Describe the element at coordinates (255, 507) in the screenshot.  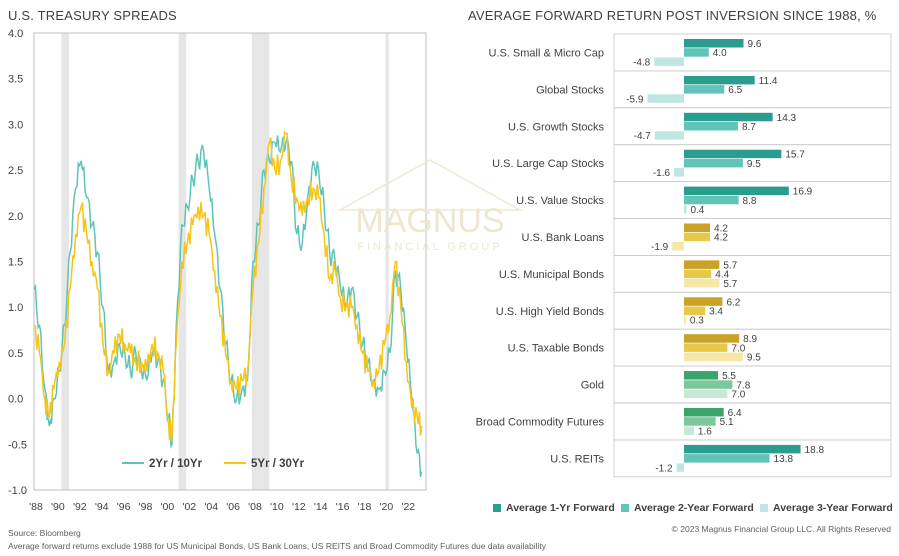
I see `x-tick-label: '08` at that location.